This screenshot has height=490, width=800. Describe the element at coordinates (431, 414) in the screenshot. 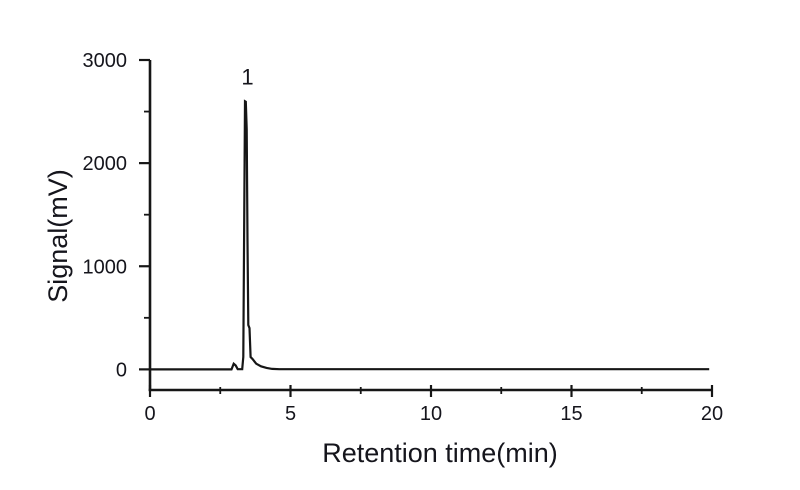

I see `x-axis-tick-label: 10` at that location.